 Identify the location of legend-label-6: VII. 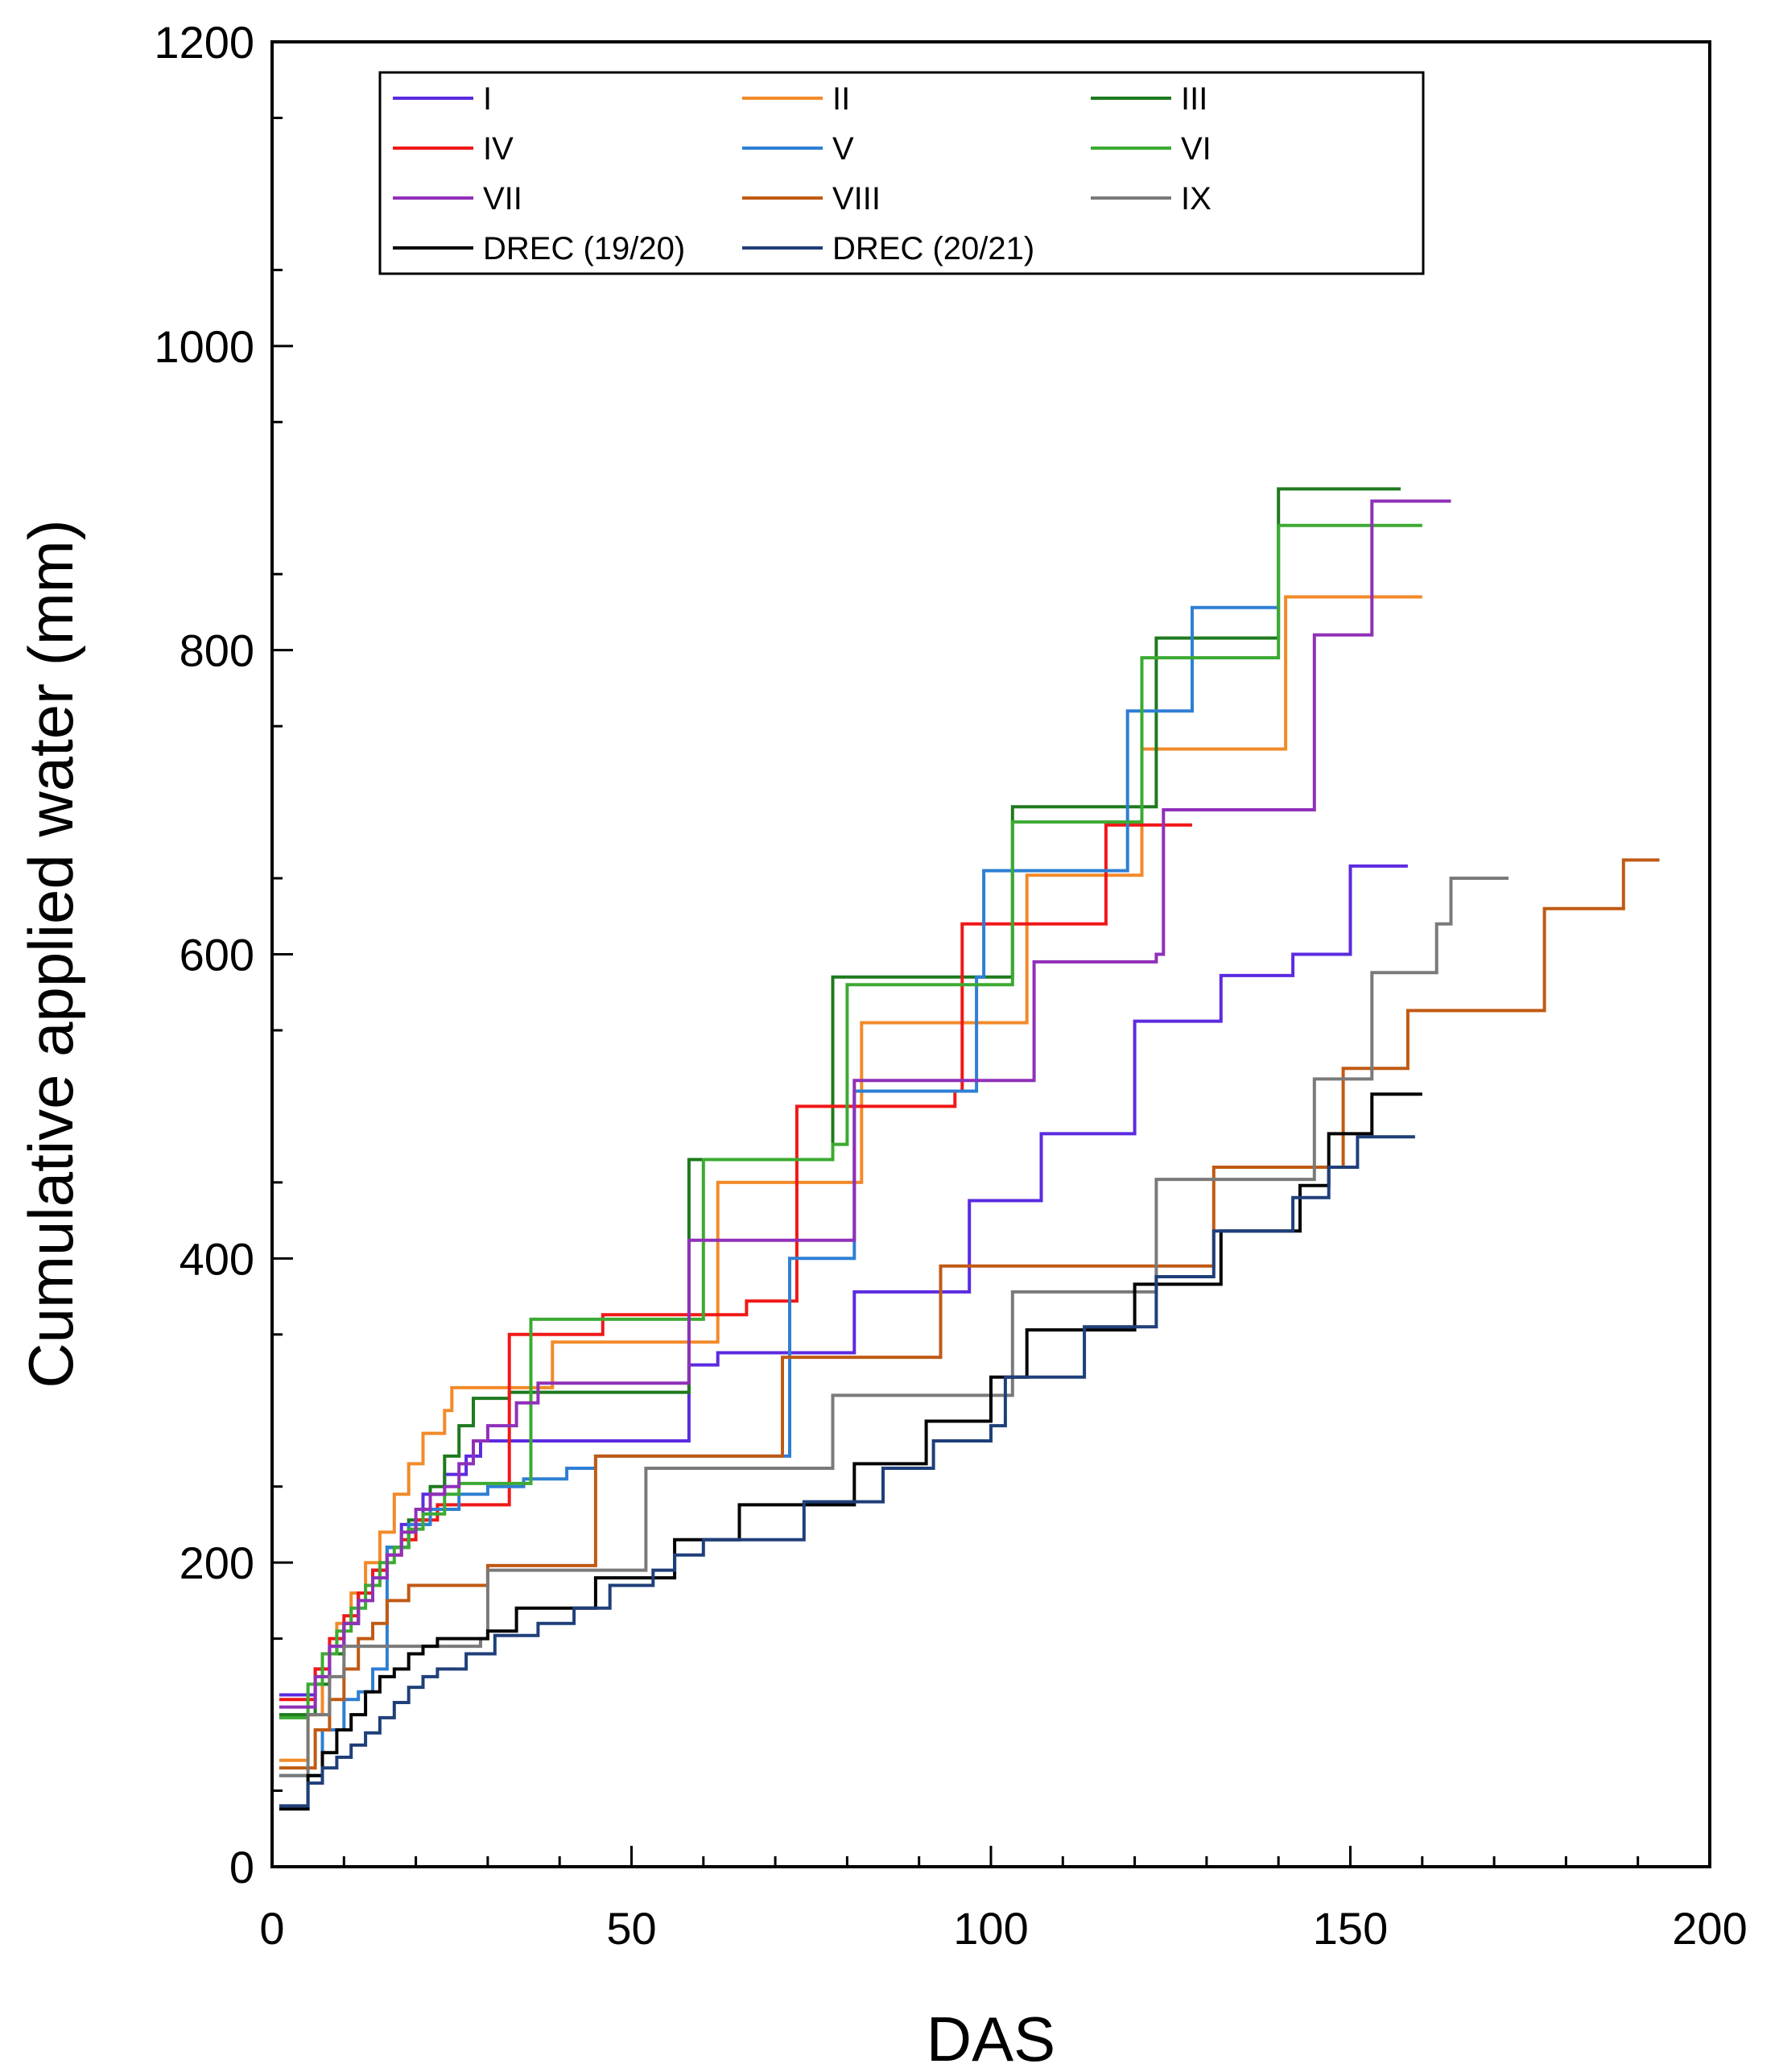
(502, 199).